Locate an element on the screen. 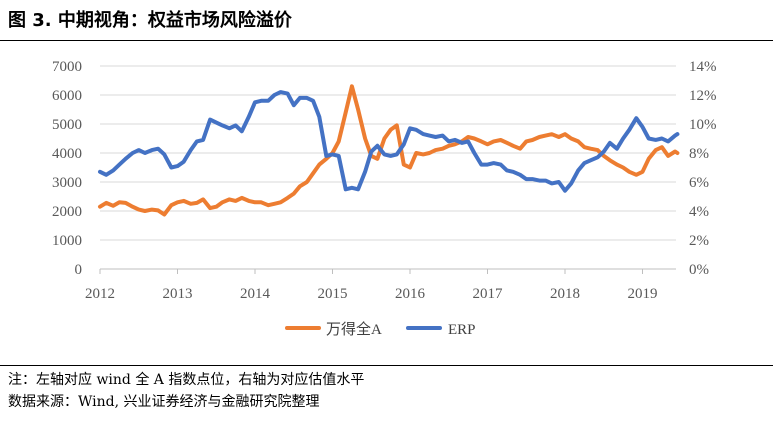 Image resolution: width=773 pixels, height=429 pixels. y-right-tick-label: 10% is located at coordinates (703, 125).